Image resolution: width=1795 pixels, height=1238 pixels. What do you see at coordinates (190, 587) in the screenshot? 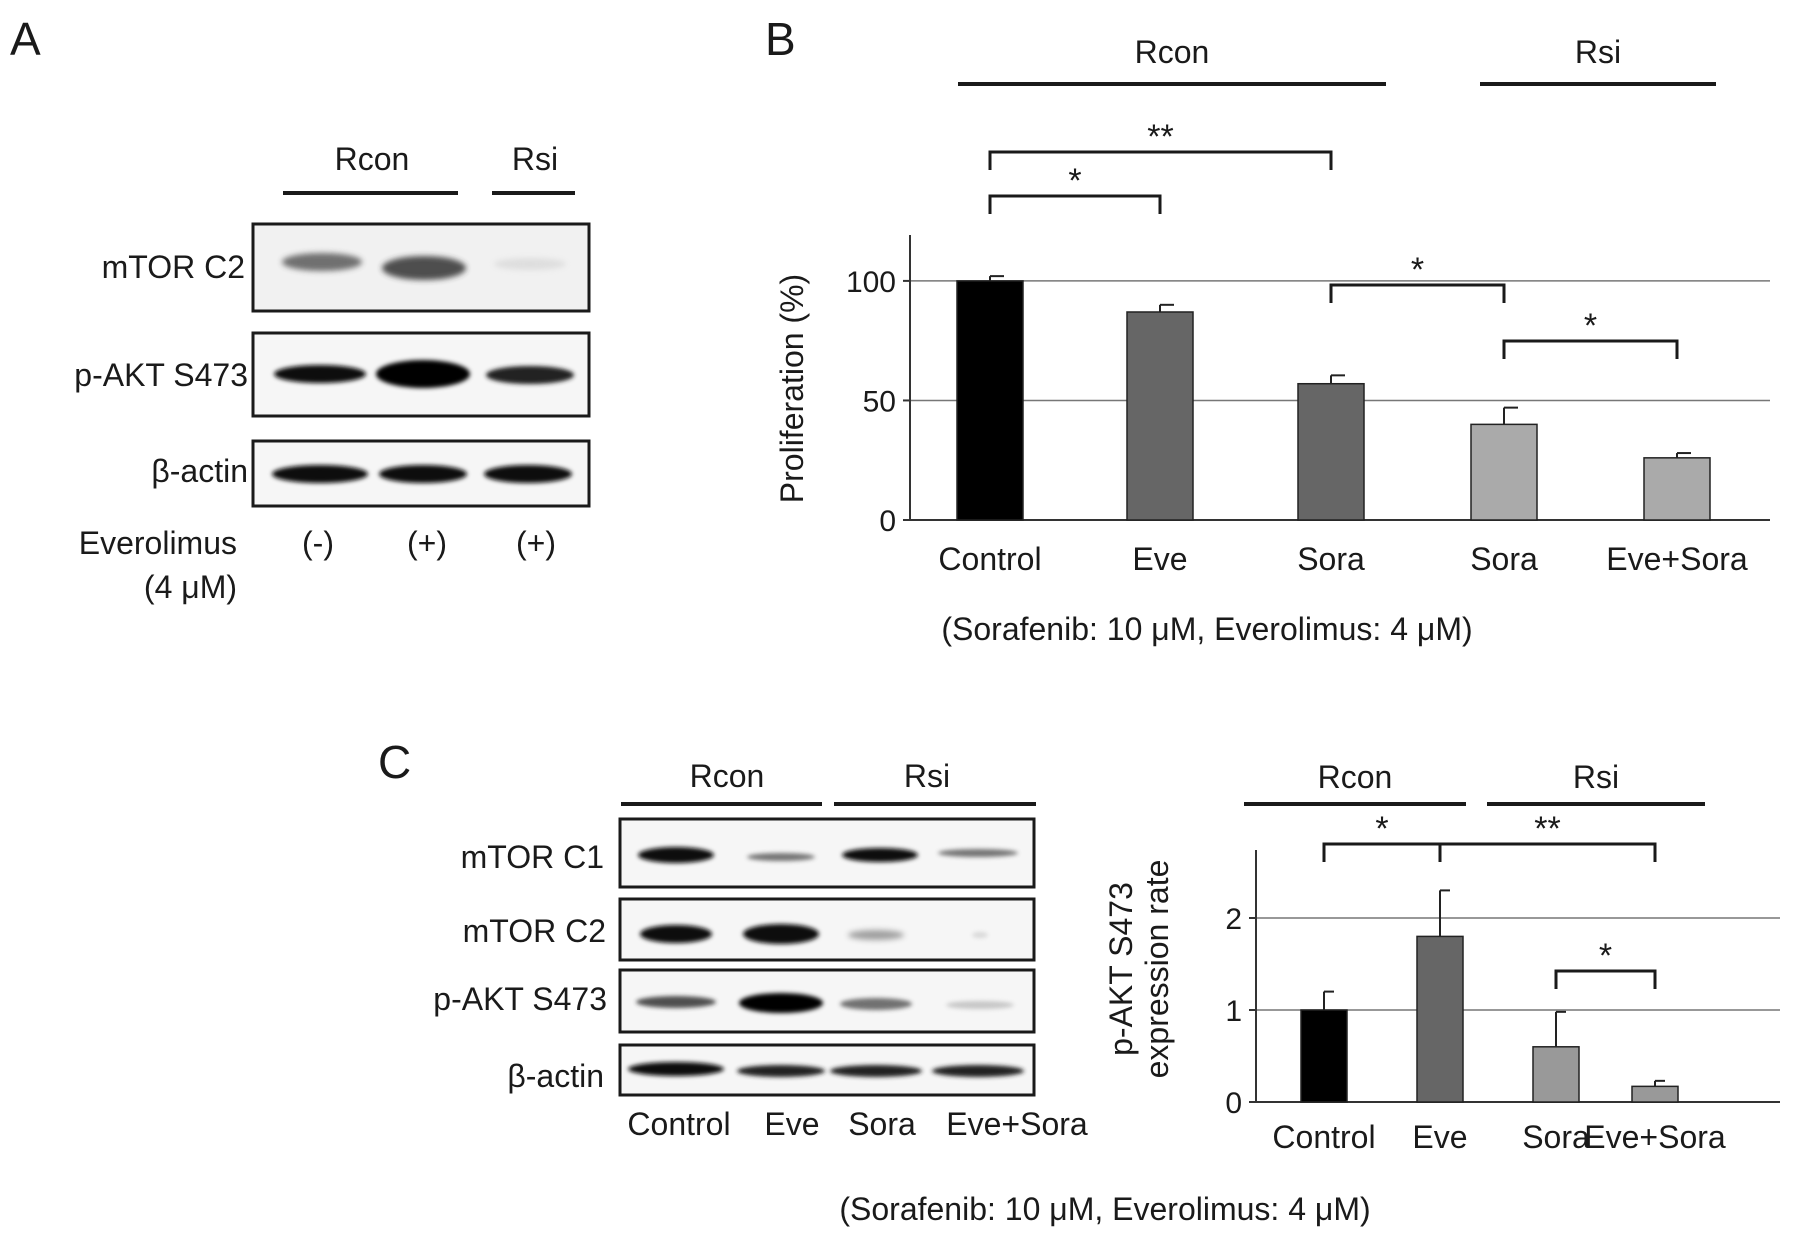
I see `treatment-dose: (4 μM)` at bounding box center [190, 587].